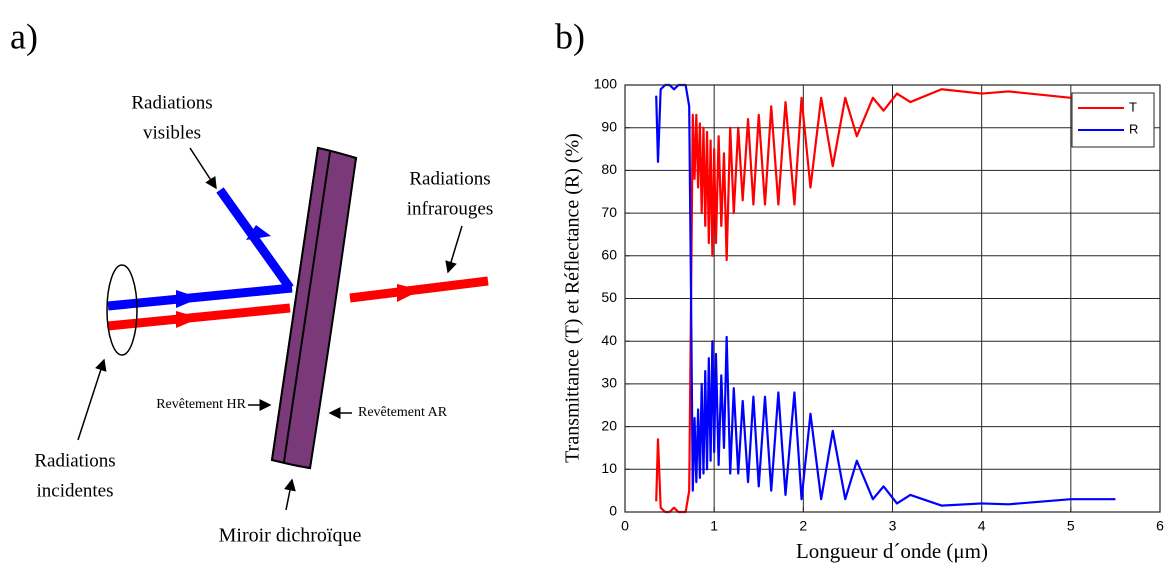 The image size is (1167, 567). I want to click on mirror, so click(314, 308).